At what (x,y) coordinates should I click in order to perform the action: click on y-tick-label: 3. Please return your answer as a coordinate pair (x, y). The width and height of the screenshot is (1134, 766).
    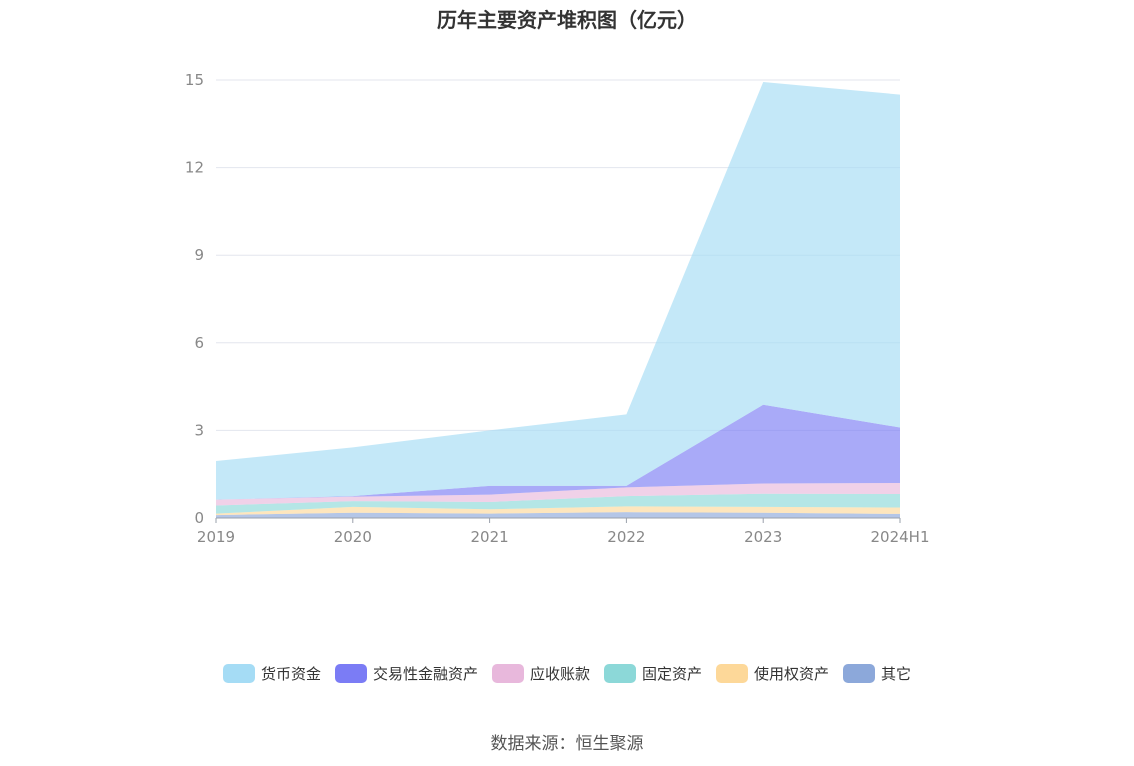
    Looking at the image, I should click on (199, 430).